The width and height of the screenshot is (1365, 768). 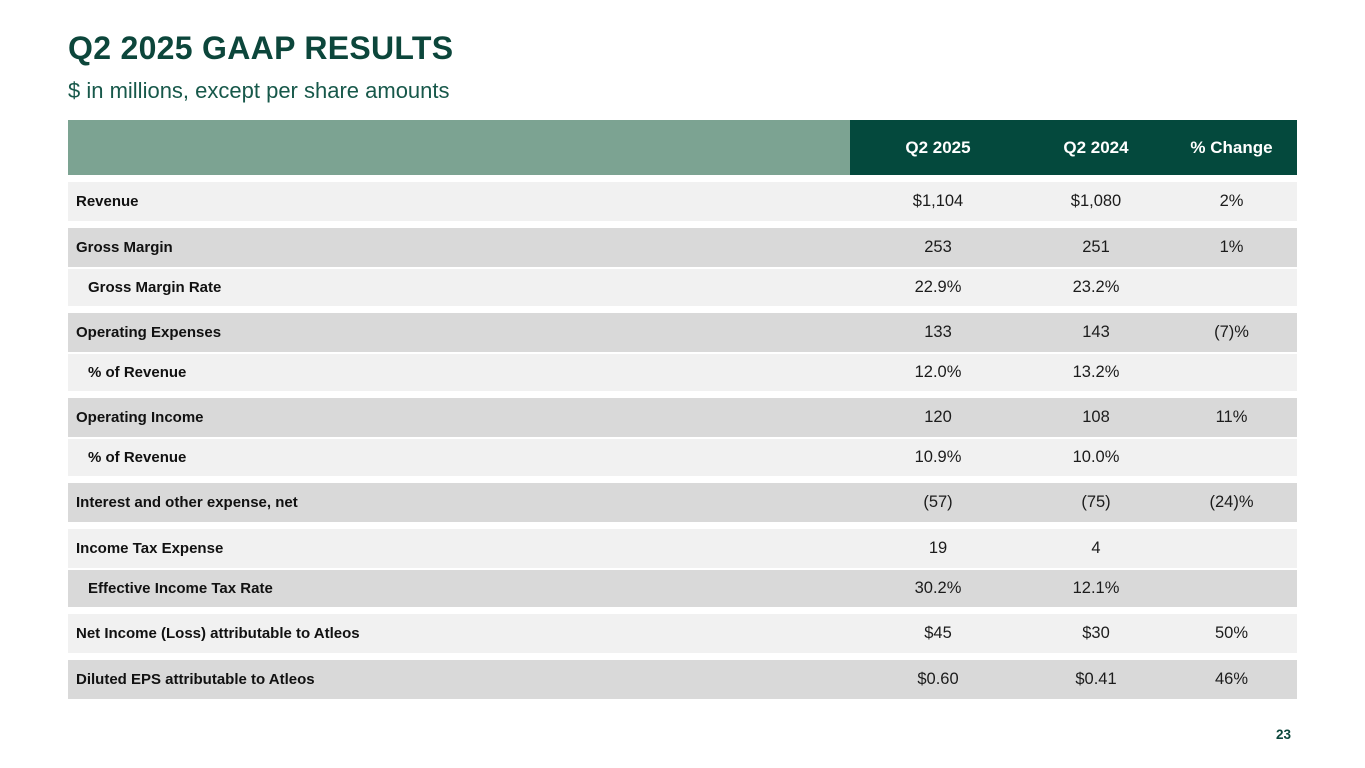 What do you see at coordinates (1283, 734) in the screenshot?
I see `page-number: 23` at bounding box center [1283, 734].